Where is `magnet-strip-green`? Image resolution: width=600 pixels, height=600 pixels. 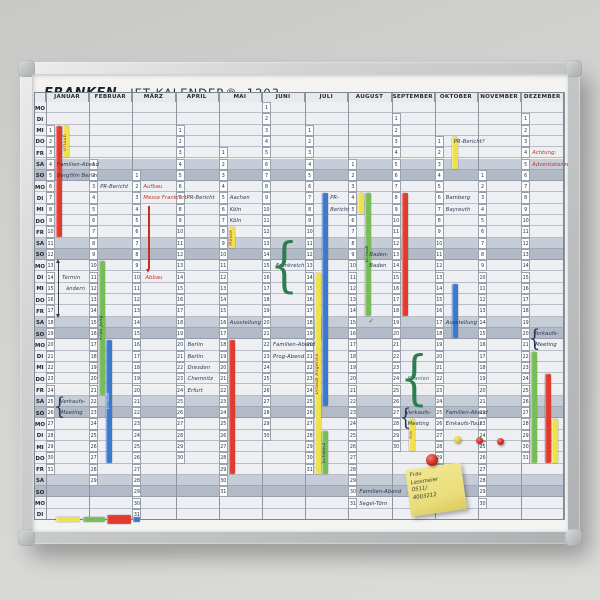
magnet-strip-green is located at coordinates (534, 407).